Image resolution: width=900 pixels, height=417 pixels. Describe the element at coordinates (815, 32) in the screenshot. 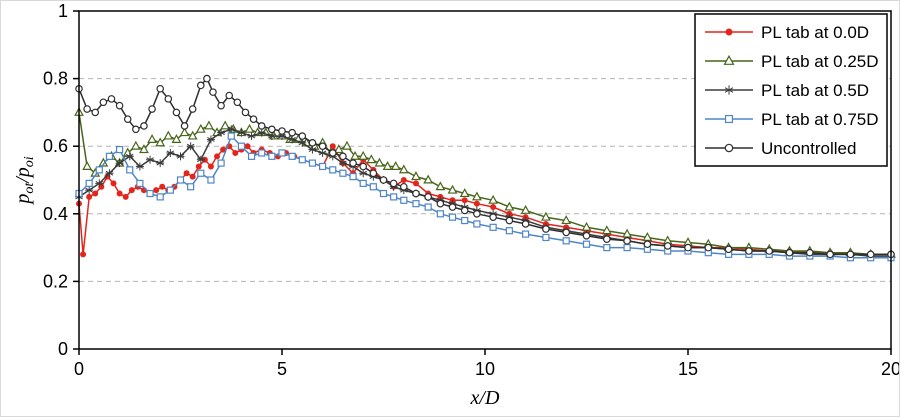

I see `legend-label: PL tab at 0.0D` at that location.